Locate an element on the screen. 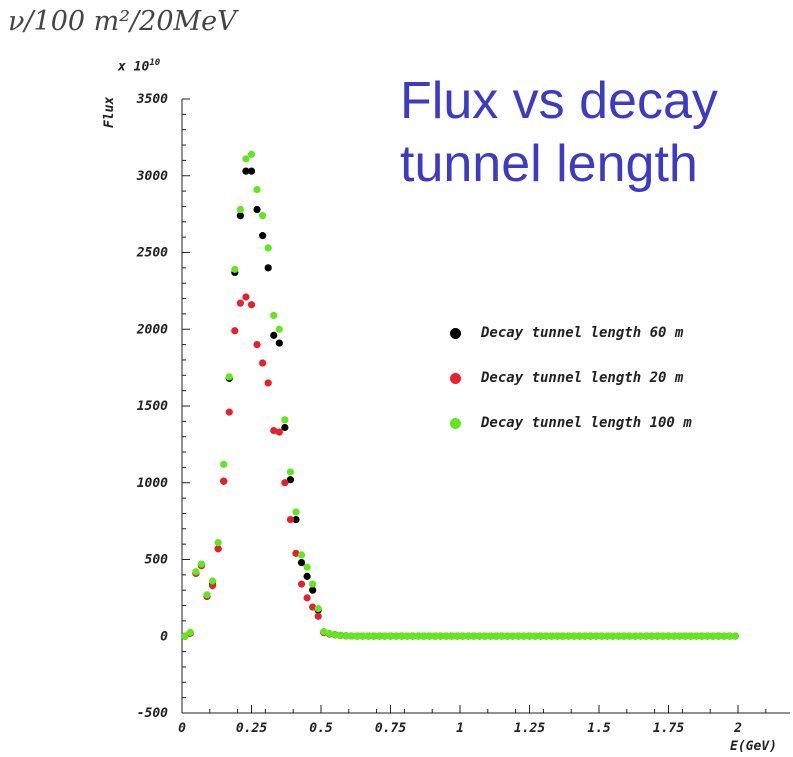 The image size is (793, 757). y-multiplier: x 1010 is located at coordinates (139, 66).